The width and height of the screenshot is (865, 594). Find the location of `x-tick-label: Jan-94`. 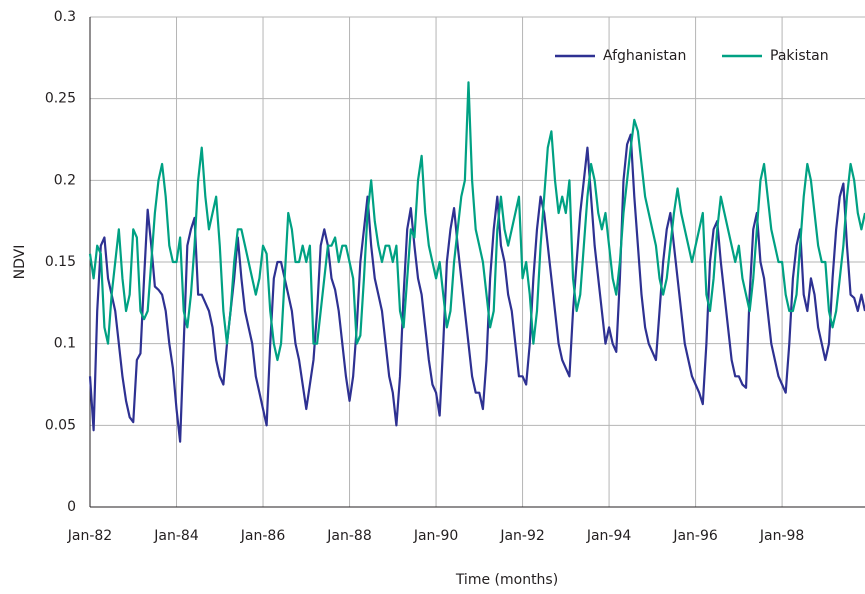

x-tick-label: Jan-94 is located at coordinates (609, 536).